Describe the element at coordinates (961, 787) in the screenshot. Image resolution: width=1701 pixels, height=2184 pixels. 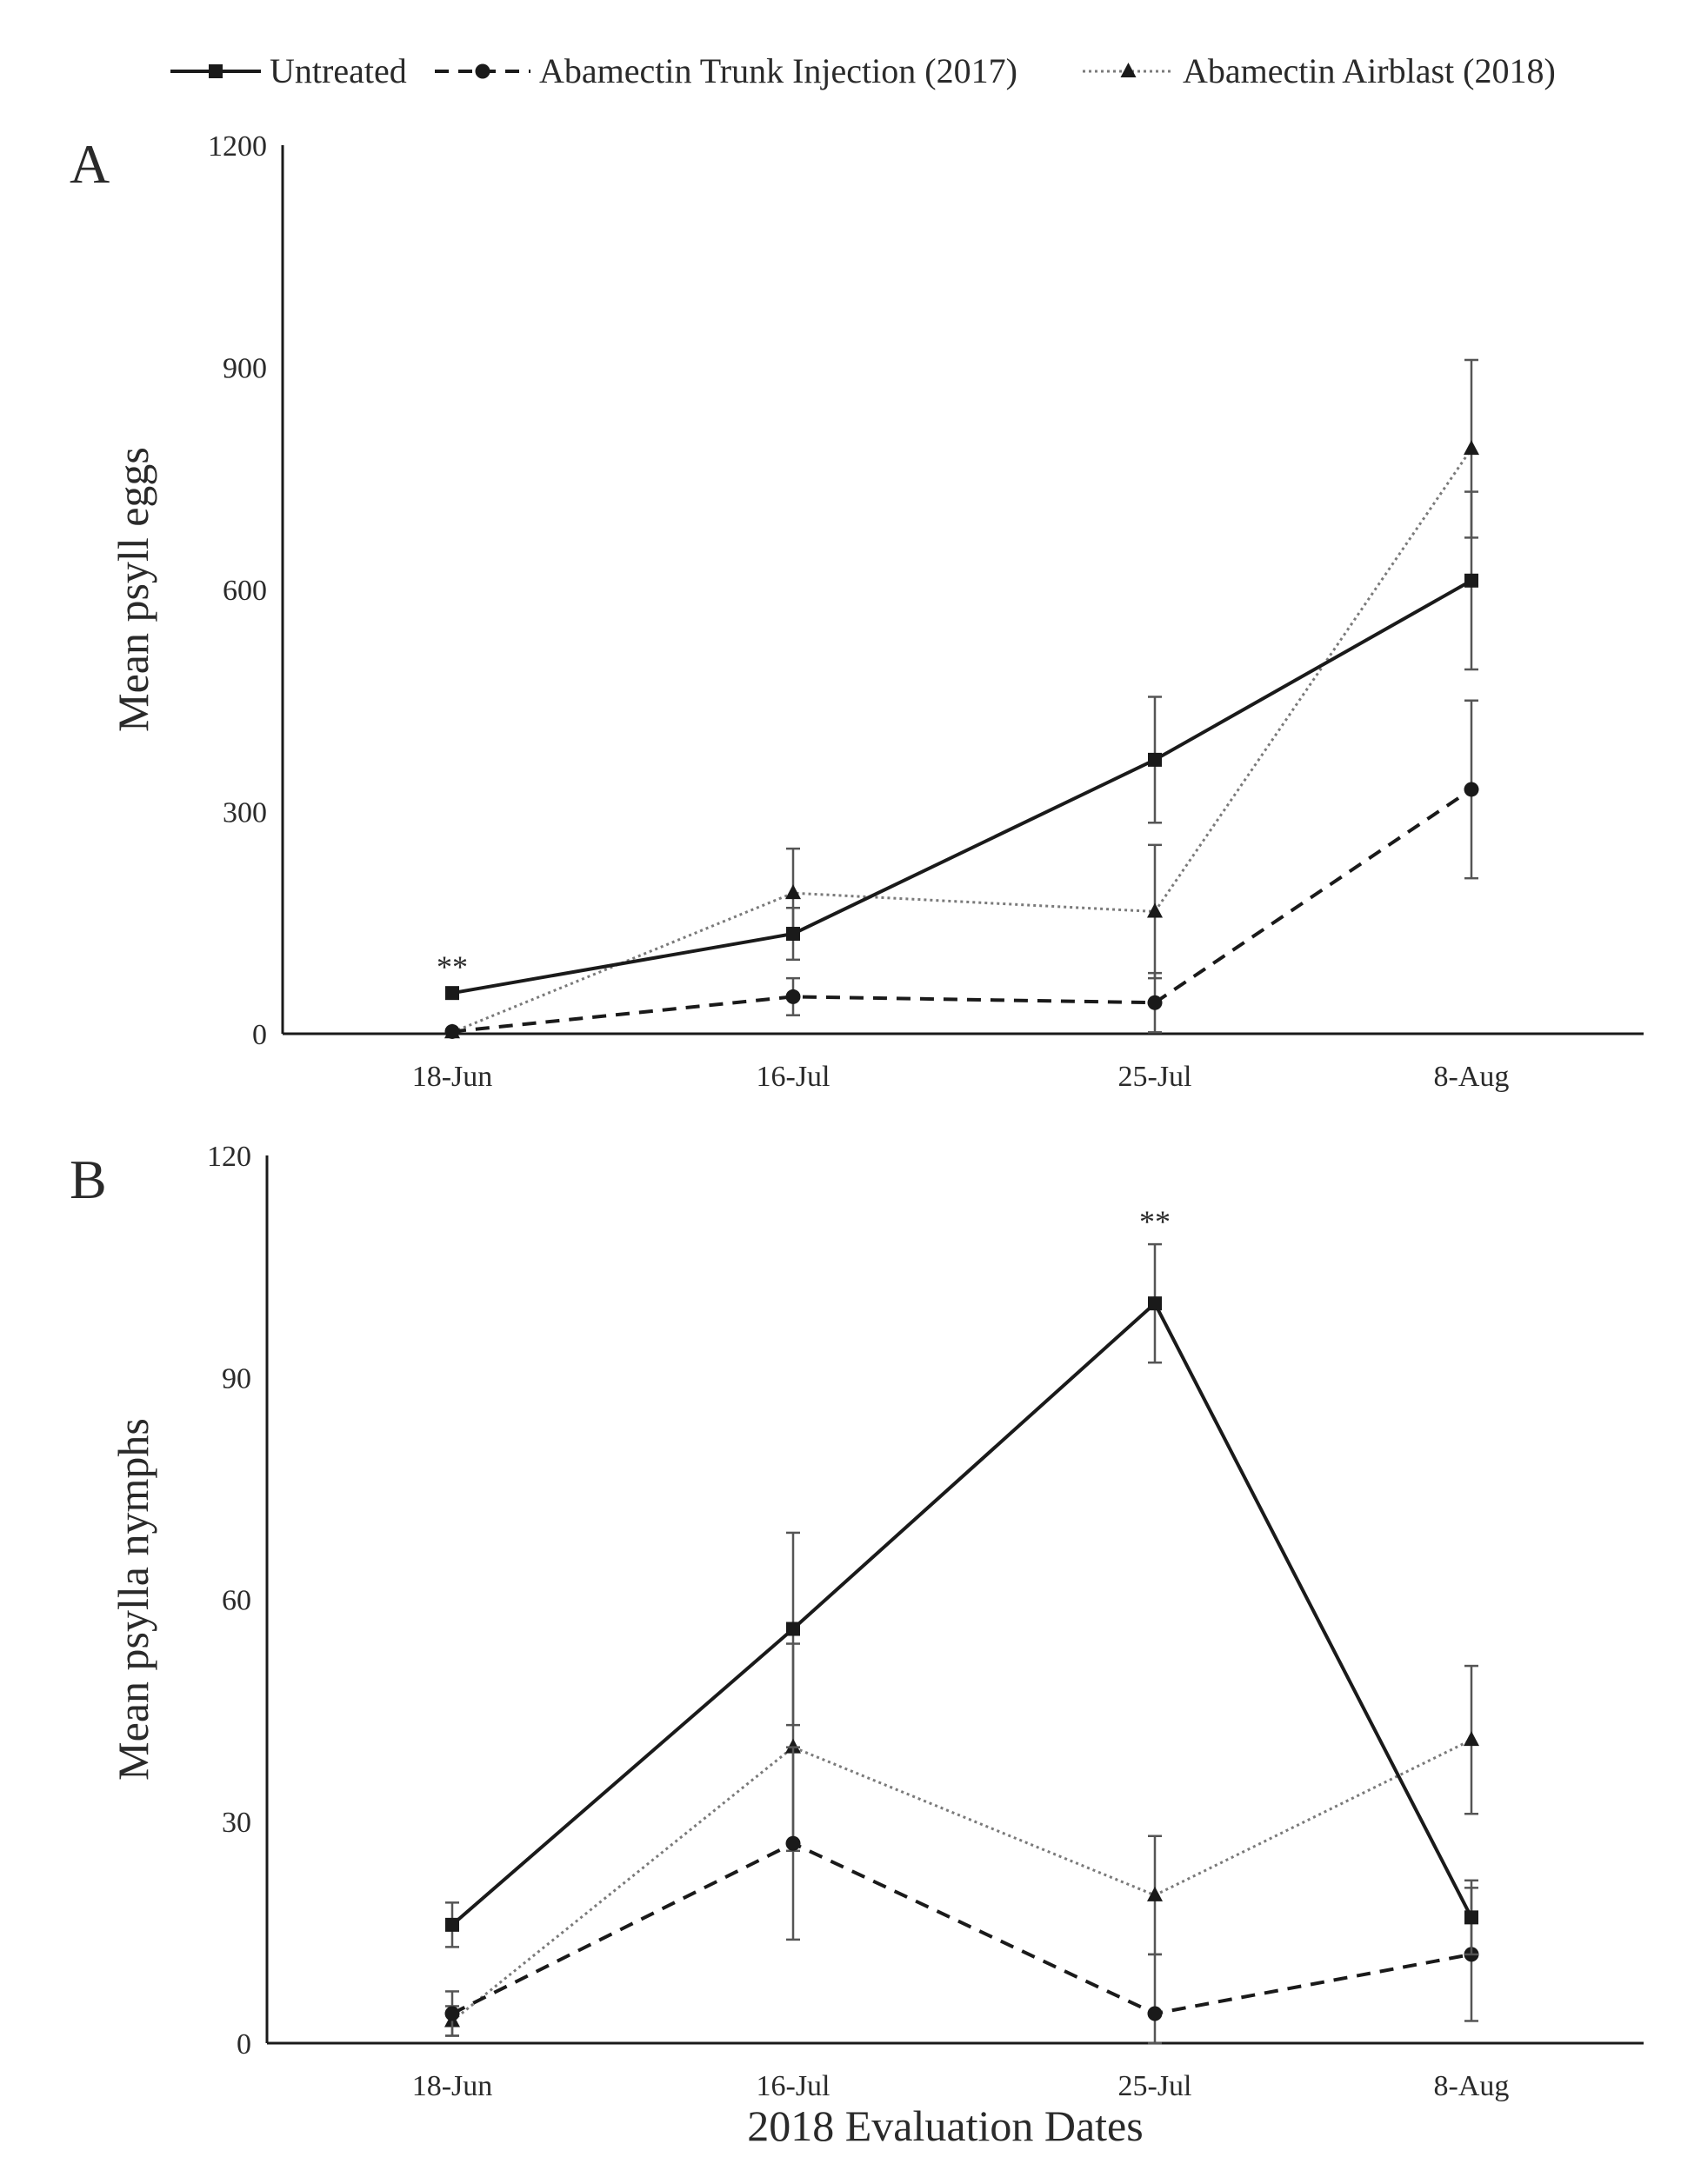
I see `series-line-untreated` at that location.